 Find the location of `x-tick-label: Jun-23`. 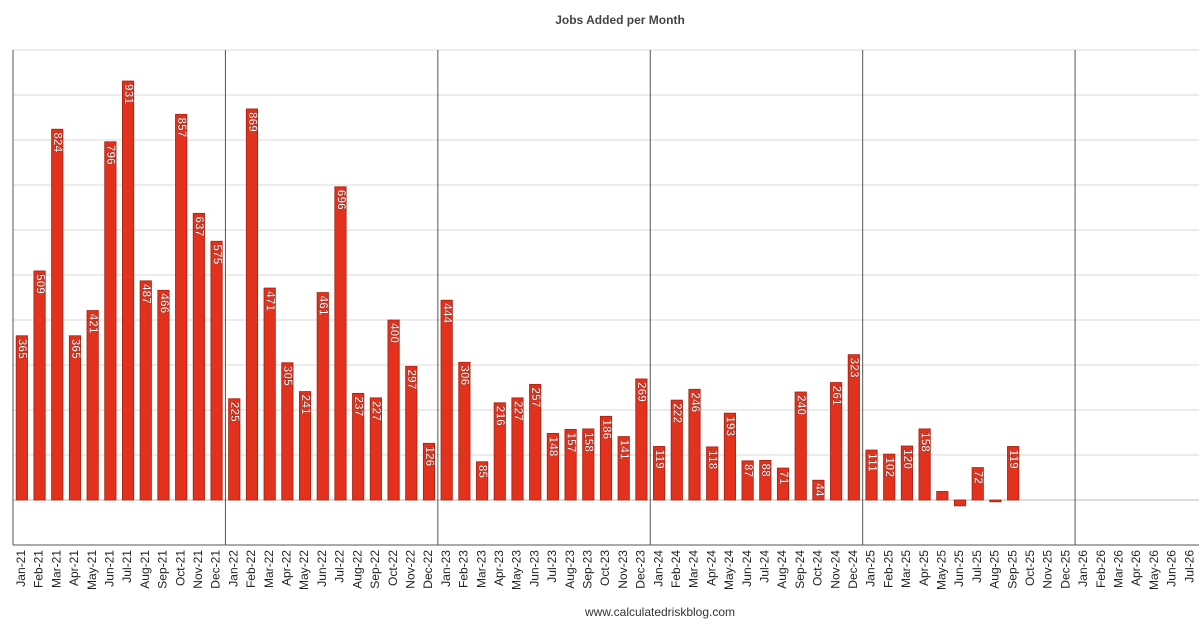

x-tick-label: Jun-23 is located at coordinates (534, 568).